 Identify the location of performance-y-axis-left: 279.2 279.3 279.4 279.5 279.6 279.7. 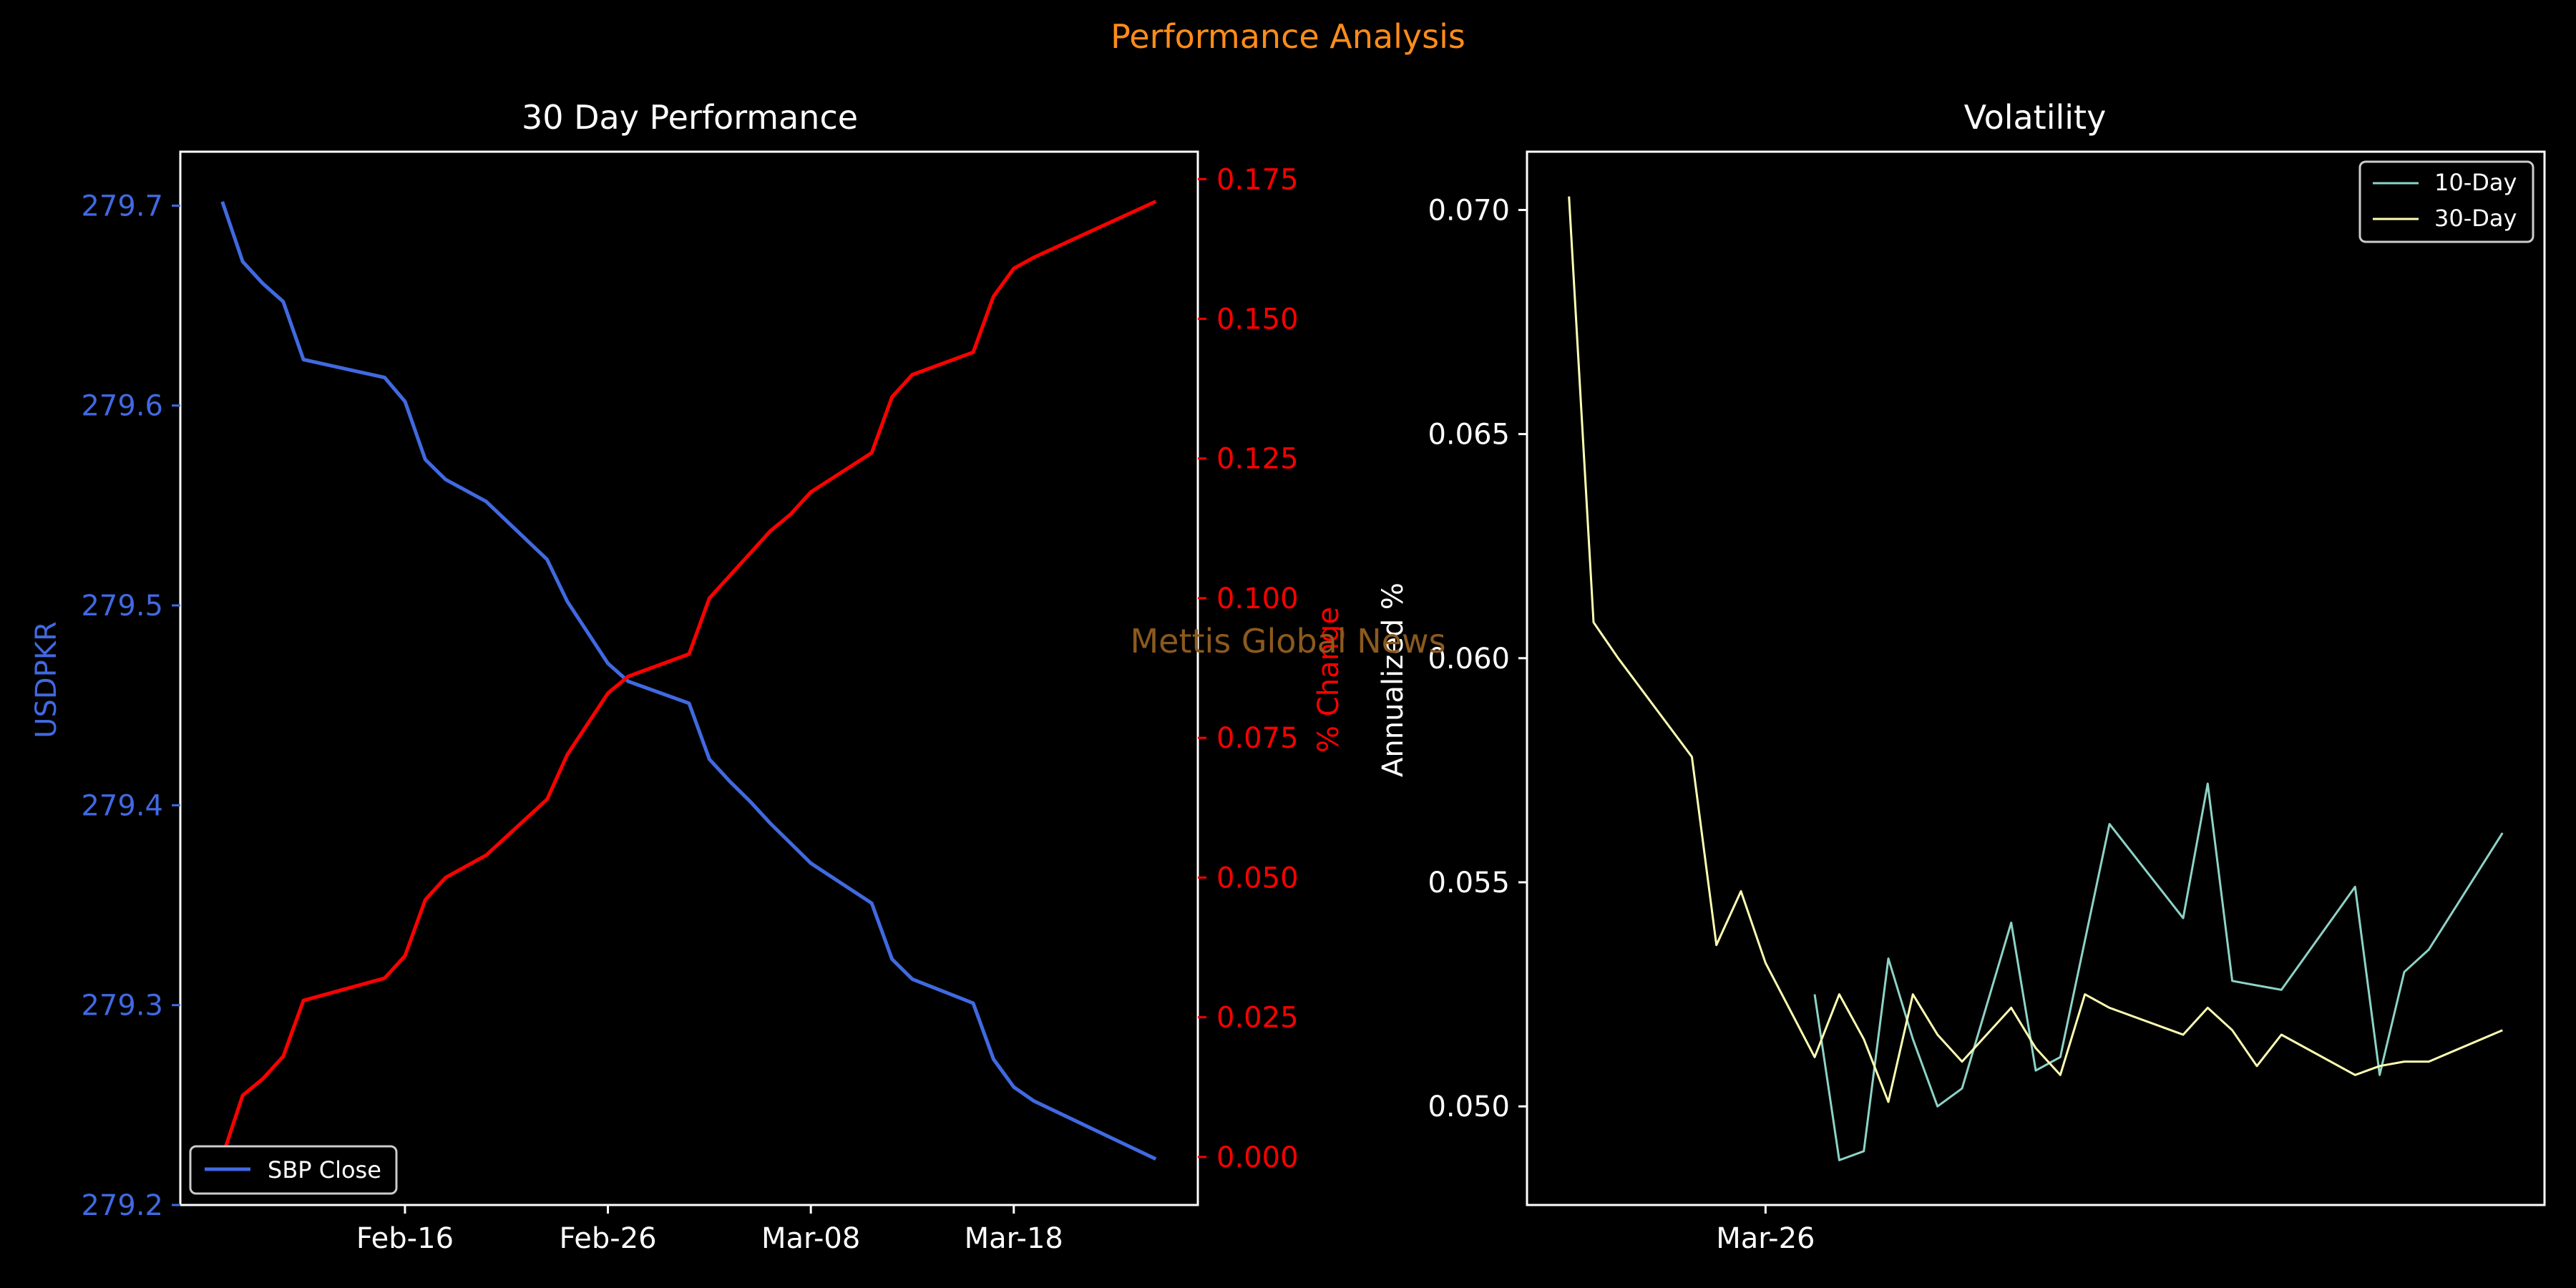
(130, 706).